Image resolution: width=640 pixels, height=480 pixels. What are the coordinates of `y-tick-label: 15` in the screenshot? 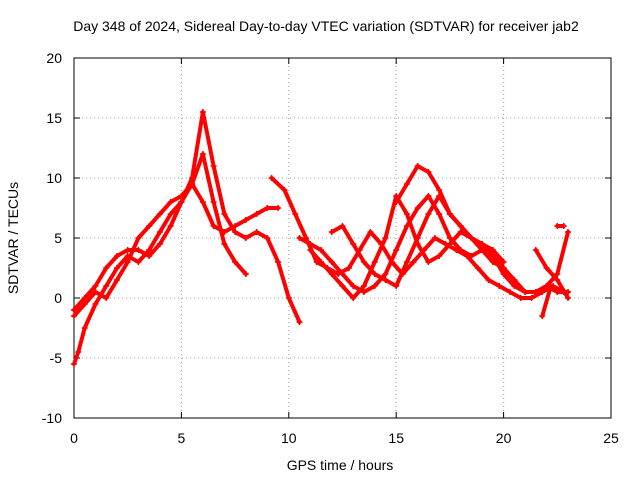 It's located at (54, 118).